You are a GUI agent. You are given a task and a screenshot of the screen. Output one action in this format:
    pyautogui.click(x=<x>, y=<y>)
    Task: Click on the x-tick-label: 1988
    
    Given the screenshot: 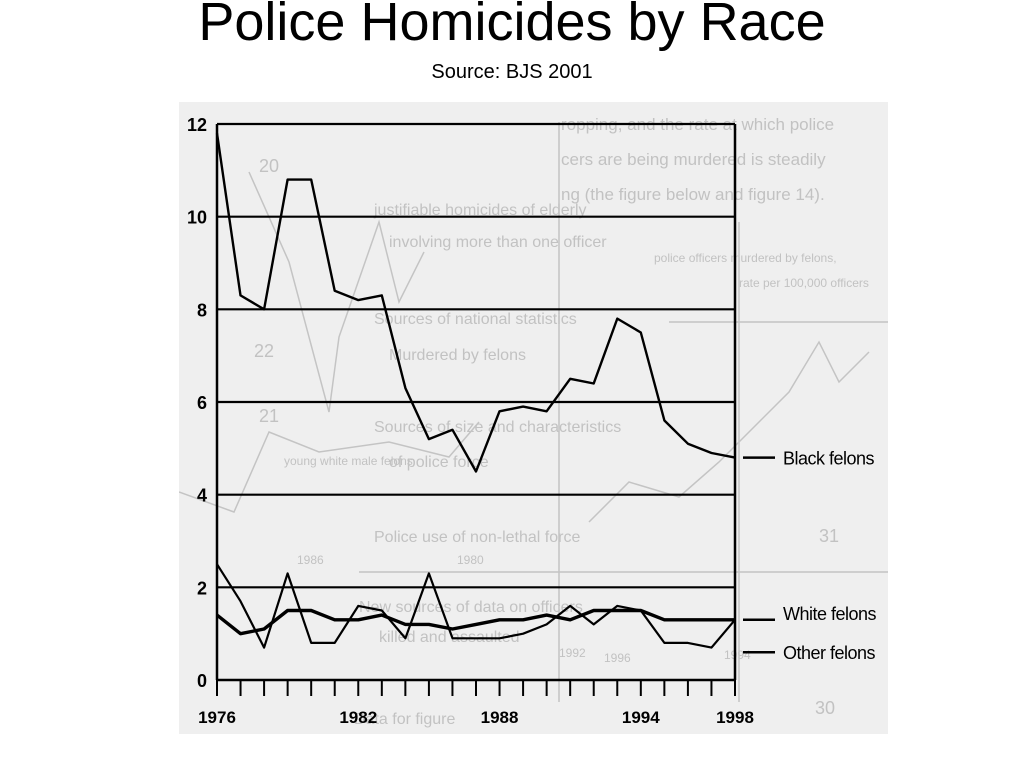 What is the action you would take?
    pyautogui.click(x=500, y=717)
    